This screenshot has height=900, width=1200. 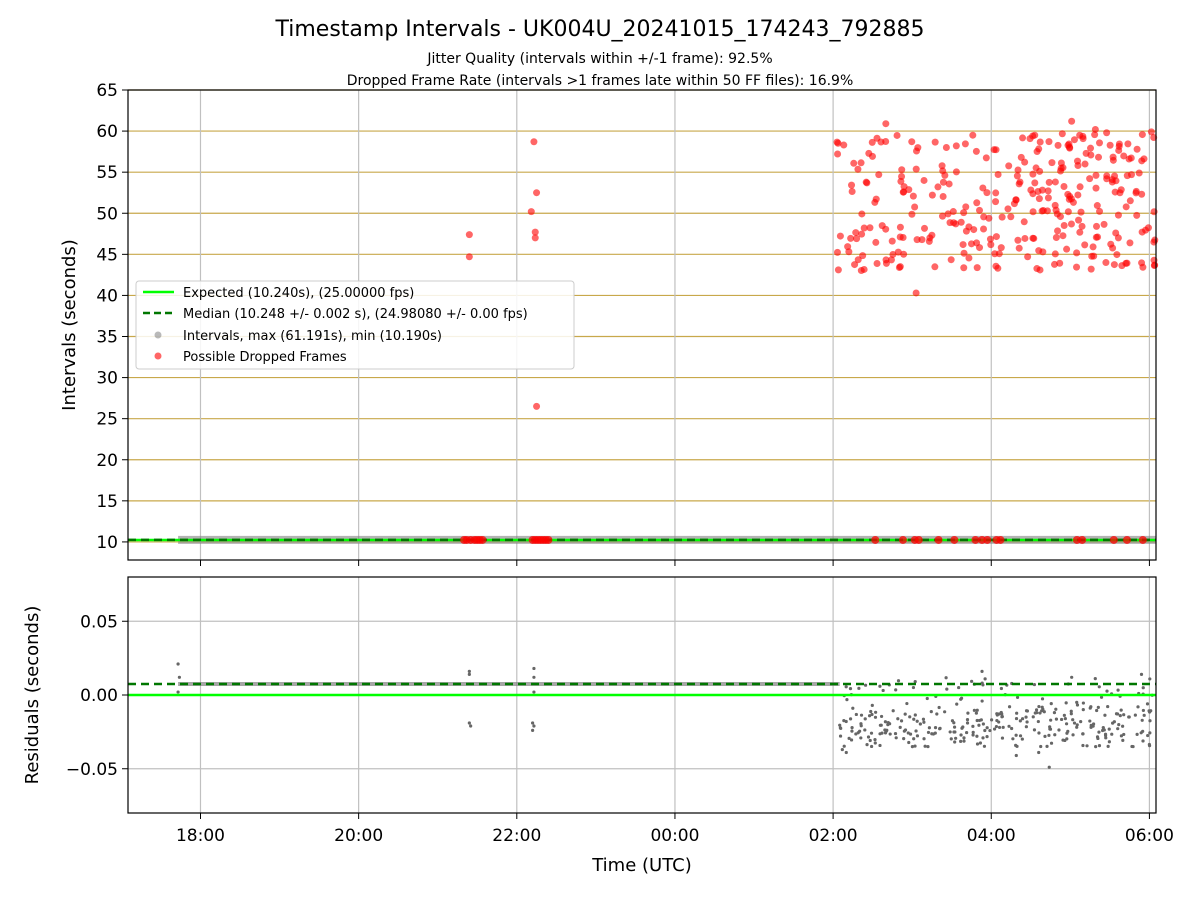 What do you see at coordinates (112, 317) in the screenshot?
I see `intervals-y-ticks: 10 15 20 25 30 35 40 45 50 55 60 65` at bounding box center [112, 317].